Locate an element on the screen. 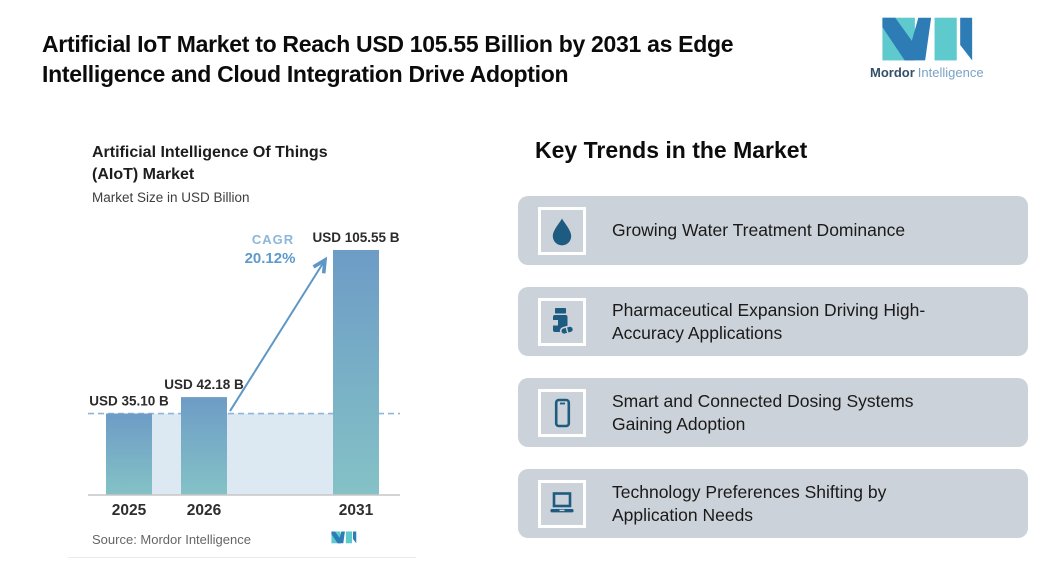 This screenshot has height=583, width=1063. pill-bottle-icon is located at coordinates (564, 321).